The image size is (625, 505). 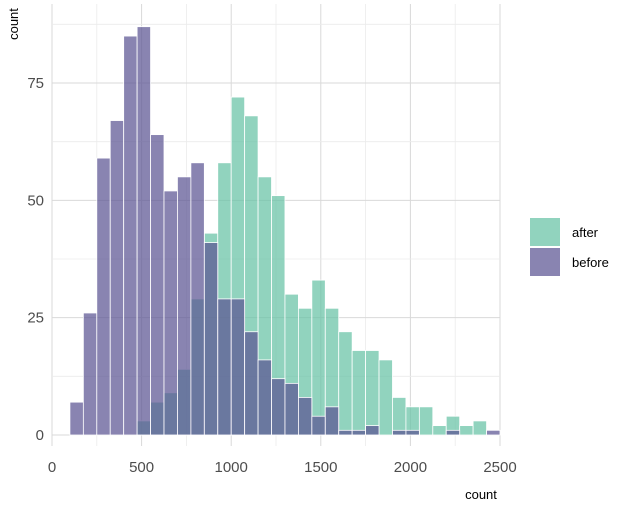 What do you see at coordinates (231, 467) in the screenshot?
I see `x-tick-label: 1000` at bounding box center [231, 467].